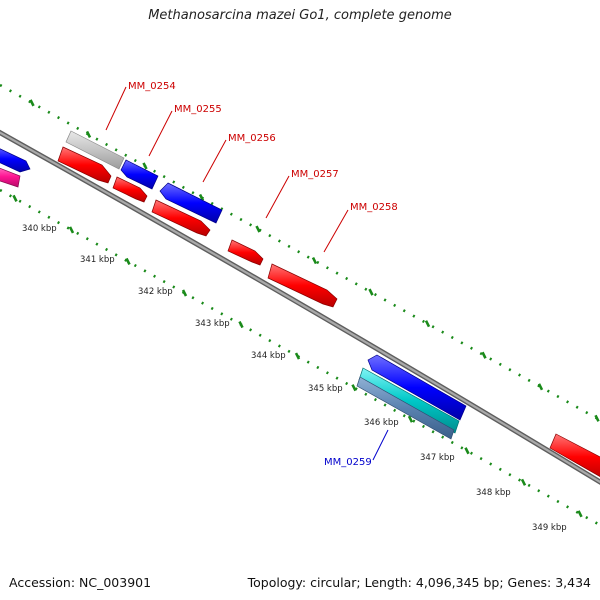 This screenshot has width=600, height=600. I want to click on gene-label-mm-0259: MM_0259, so click(348, 462).